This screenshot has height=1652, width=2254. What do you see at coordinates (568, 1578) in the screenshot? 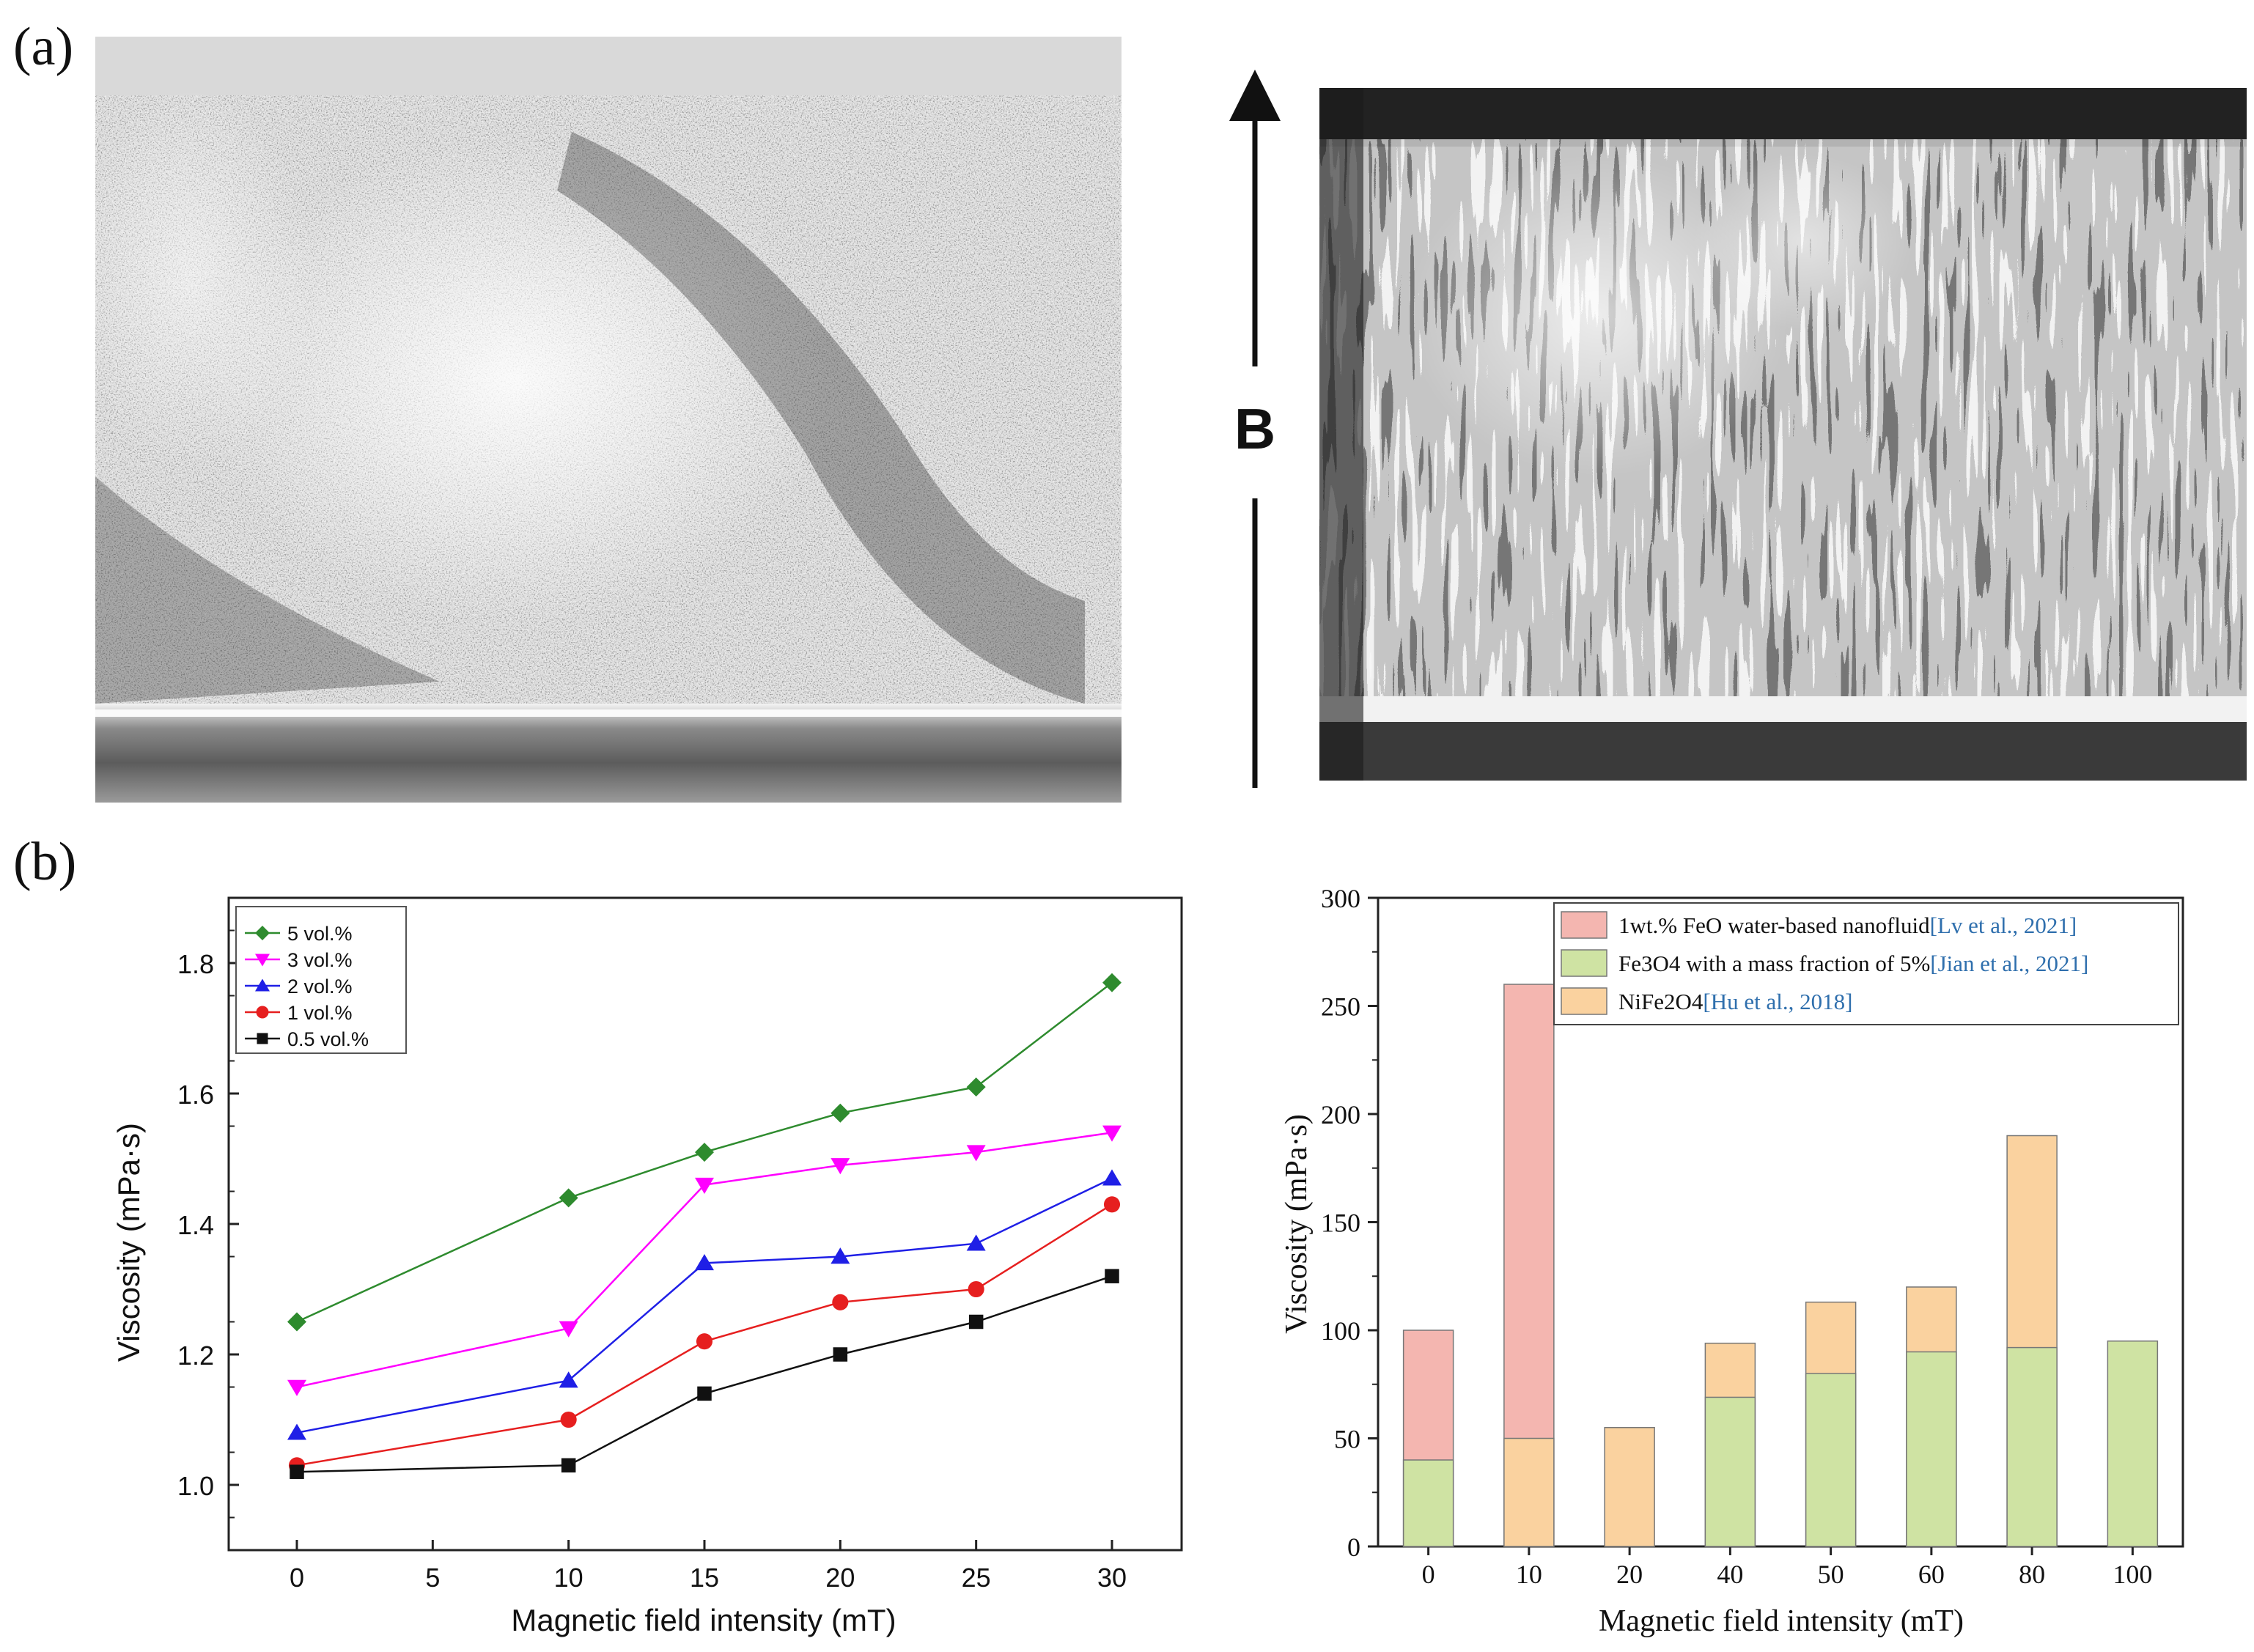
I see `line-chart-xtick-label: 10` at bounding box center [568, 1578].